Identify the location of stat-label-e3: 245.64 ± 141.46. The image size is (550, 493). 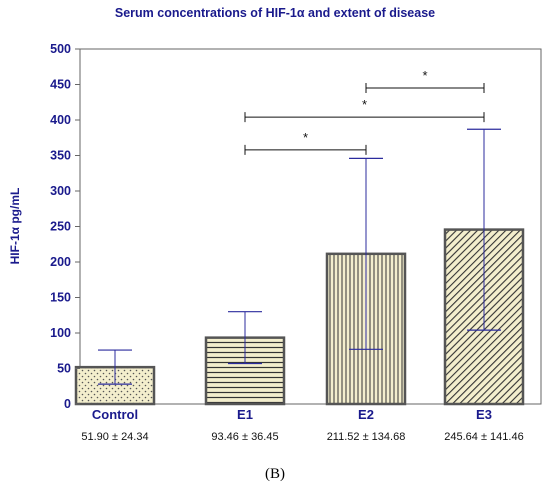
(484, 437).